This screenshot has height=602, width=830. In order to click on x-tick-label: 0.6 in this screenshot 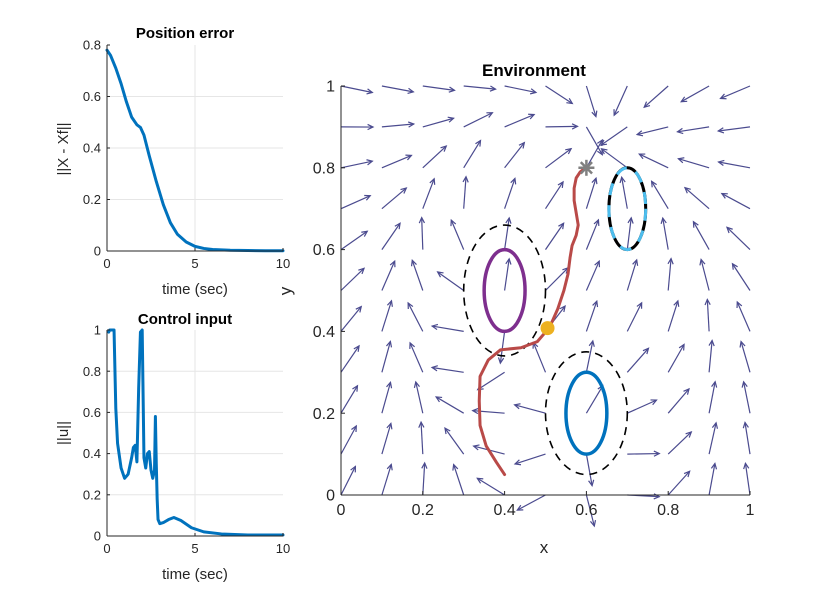, I will do `click(586, 510)`.